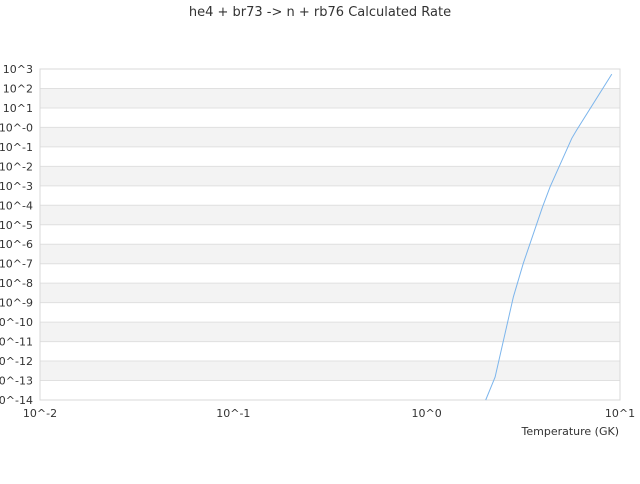  Describe the element at coordinates (620, 413) in the screenshot. I see `x-tick-label: 10^1` at that location.